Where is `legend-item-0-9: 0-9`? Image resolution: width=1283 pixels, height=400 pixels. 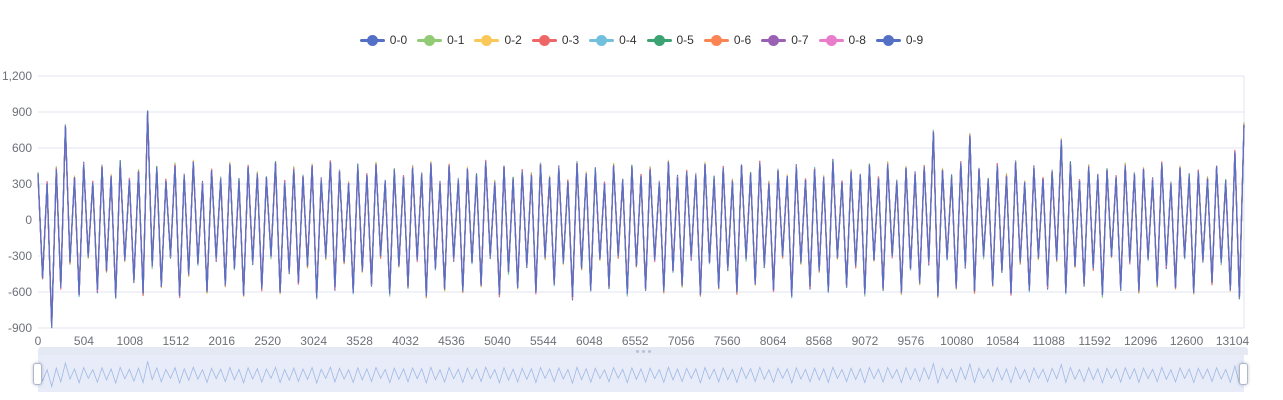 legend-item-0-9: 0-9 is located at coordinates (899, 40).